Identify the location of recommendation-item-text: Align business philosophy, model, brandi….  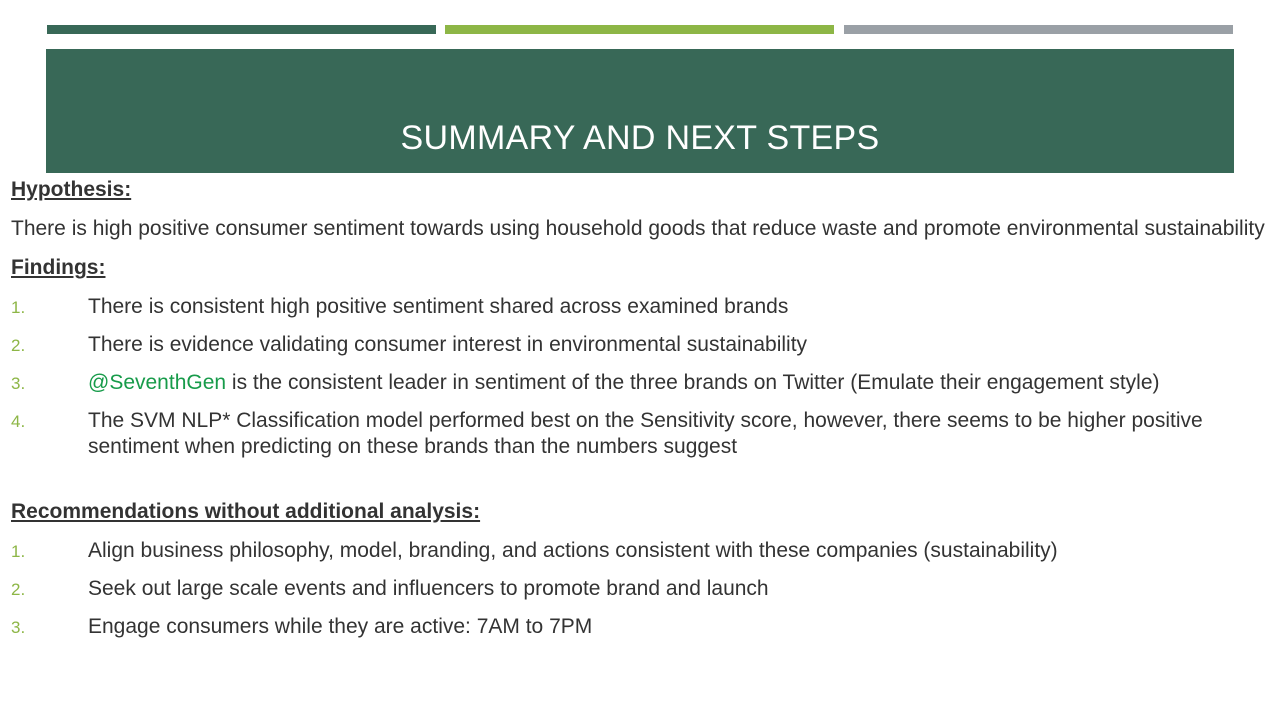
(573, 550).